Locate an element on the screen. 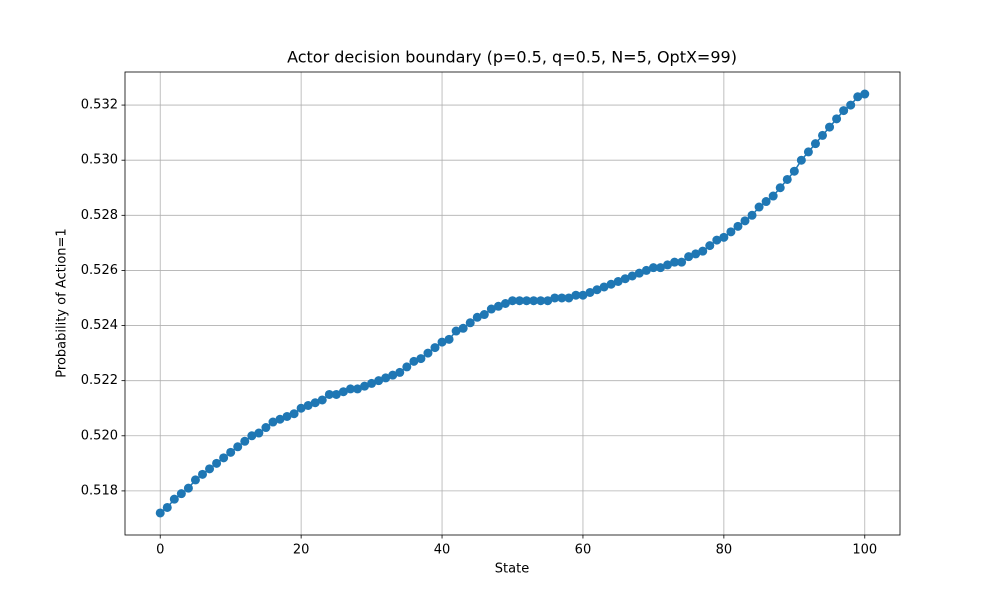 The image size is (1000, 600). y-tick-label: 0.524 is located at coordinates (99, 325).